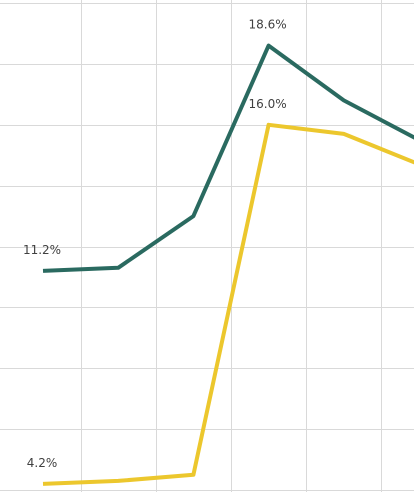 This screenshot has height=492, width=414. What do you see at coordinates (268, 104) in the screenshot?
I see `data-label: 16.0%` at bounding box center [268, 104].